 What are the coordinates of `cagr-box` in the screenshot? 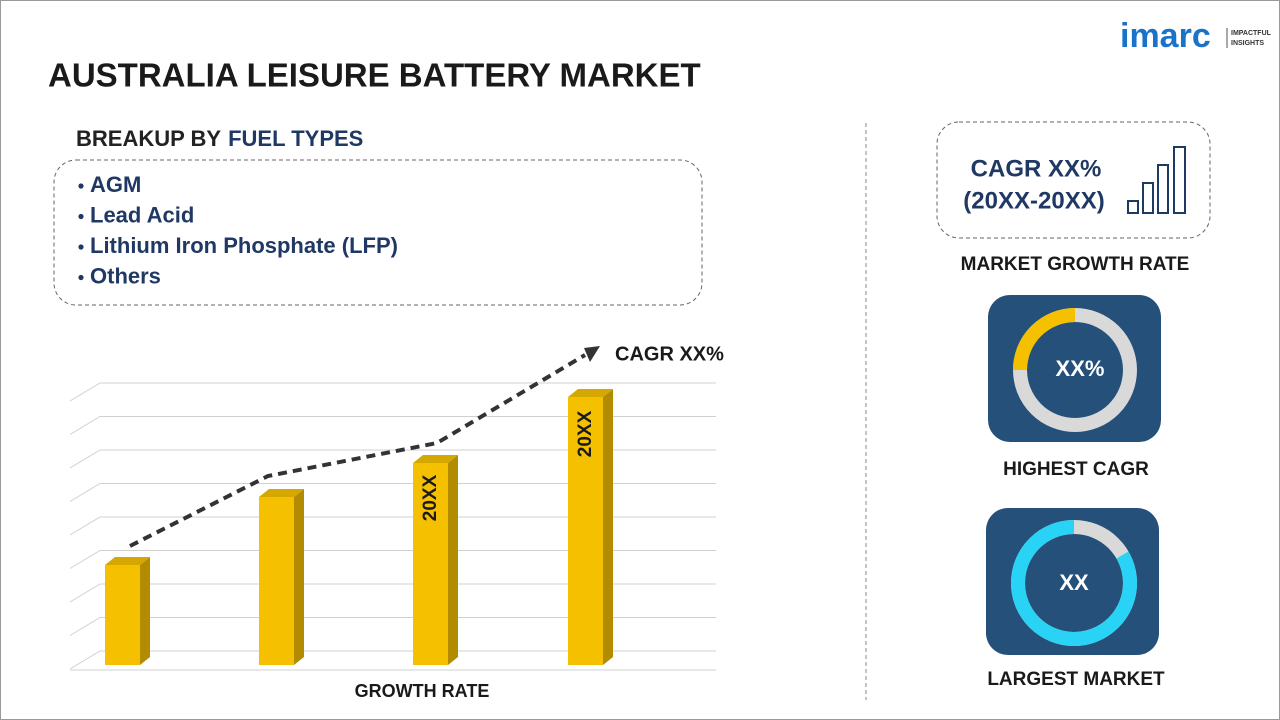 It's located at (1073, 180).